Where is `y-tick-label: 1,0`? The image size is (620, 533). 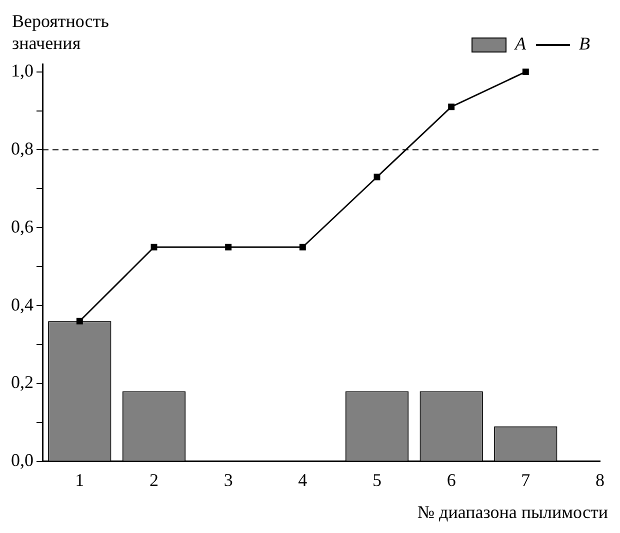 y-tick-label: 1,0 is located at coordinates (22, 70).